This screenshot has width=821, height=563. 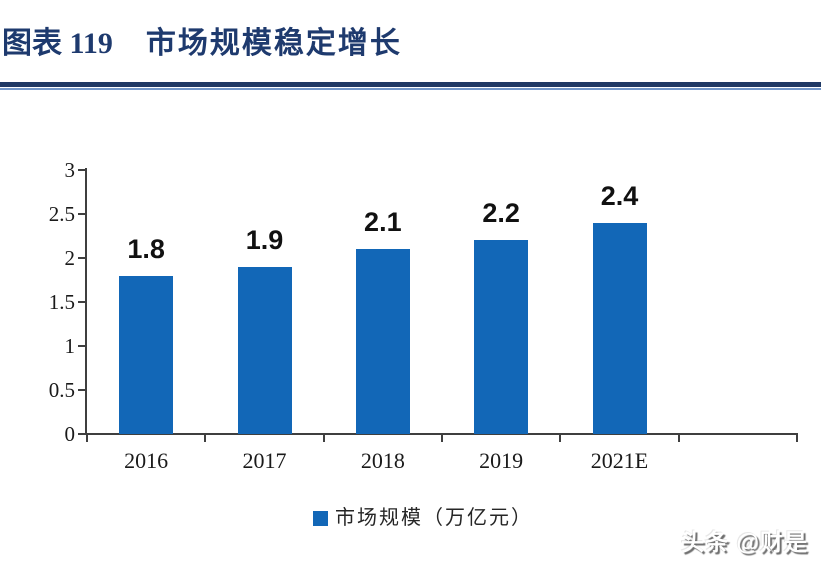 What do you see at coordinates (264, 350) in the screenshot?
I see `bar-2017` at bounding box center [264, 350].